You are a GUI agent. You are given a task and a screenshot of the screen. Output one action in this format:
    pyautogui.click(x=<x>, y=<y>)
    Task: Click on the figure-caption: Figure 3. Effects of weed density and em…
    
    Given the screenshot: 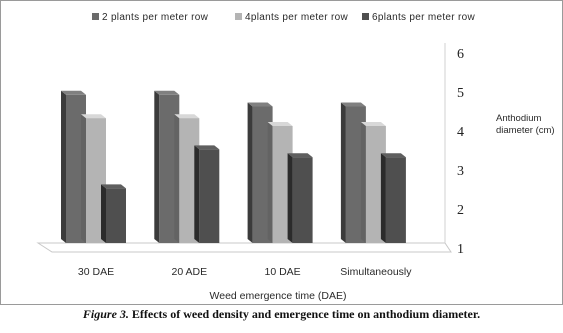 What is the action you would take?
    pyautogui.click(x=281, y=314)
    